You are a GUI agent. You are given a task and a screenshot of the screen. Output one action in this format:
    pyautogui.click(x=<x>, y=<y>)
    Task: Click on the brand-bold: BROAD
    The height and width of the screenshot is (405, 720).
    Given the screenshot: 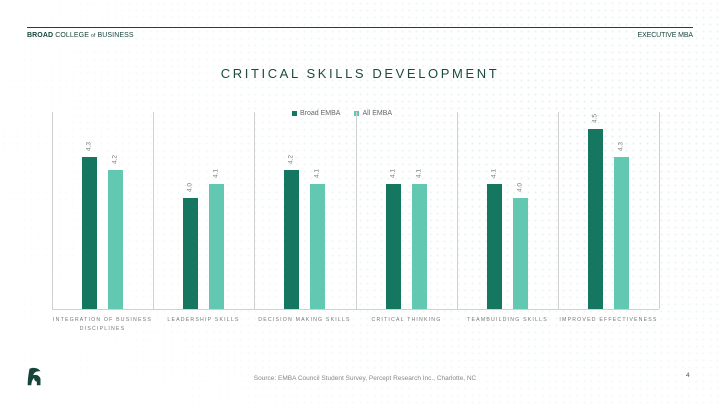 What is the action you would take?
    pyautogui.click(x=40, y=35)
    